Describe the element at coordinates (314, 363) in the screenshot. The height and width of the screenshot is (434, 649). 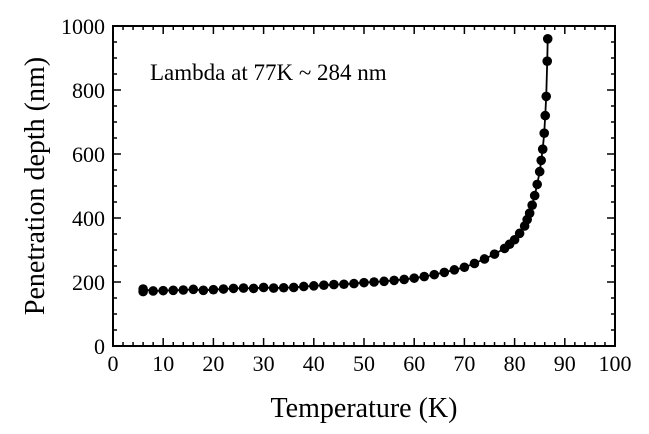
I see `x-tick-label: 40` at that location.